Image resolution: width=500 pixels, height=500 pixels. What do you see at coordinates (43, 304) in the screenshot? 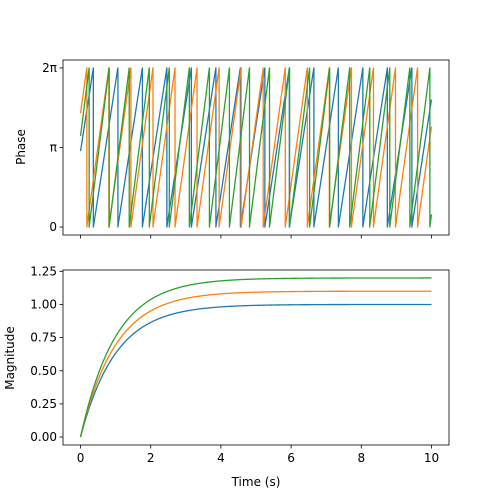
I see `y-tick-label: 1.00` at bounding box center [43, 304].